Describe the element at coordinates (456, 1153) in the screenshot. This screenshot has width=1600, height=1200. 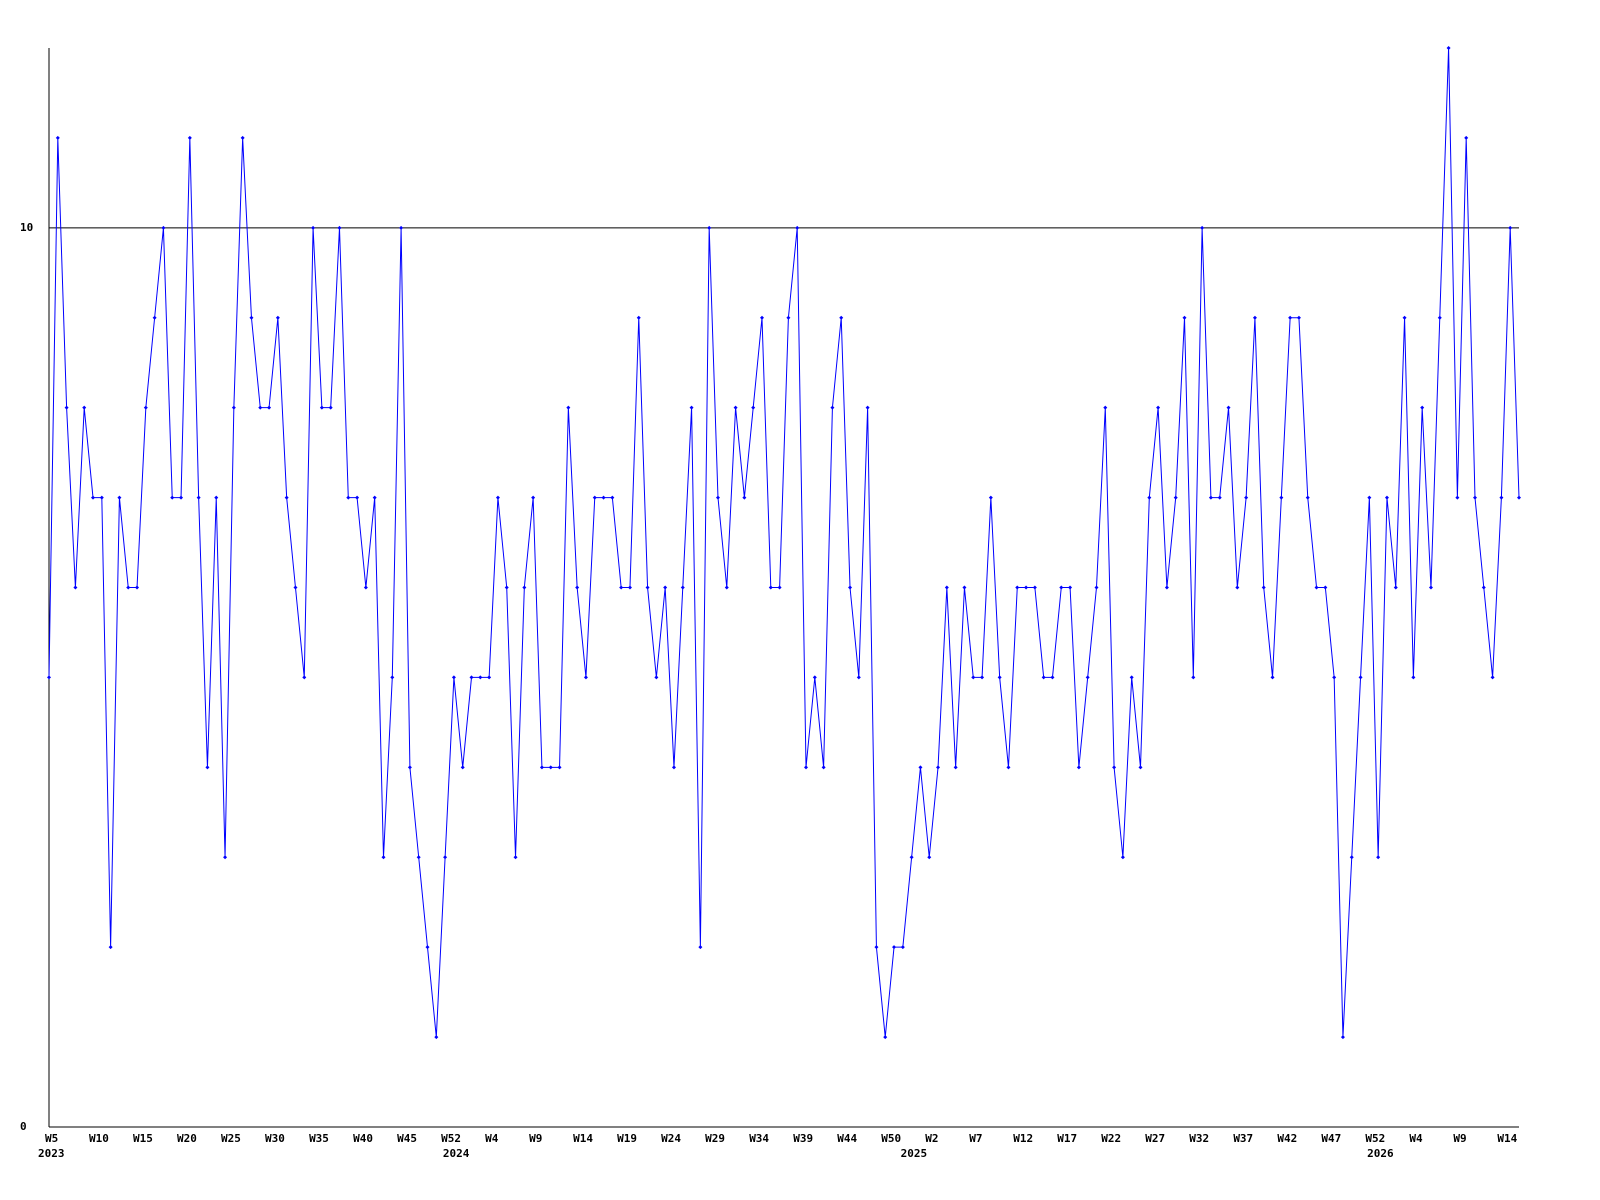
I see `year-label: 2024` at that location.